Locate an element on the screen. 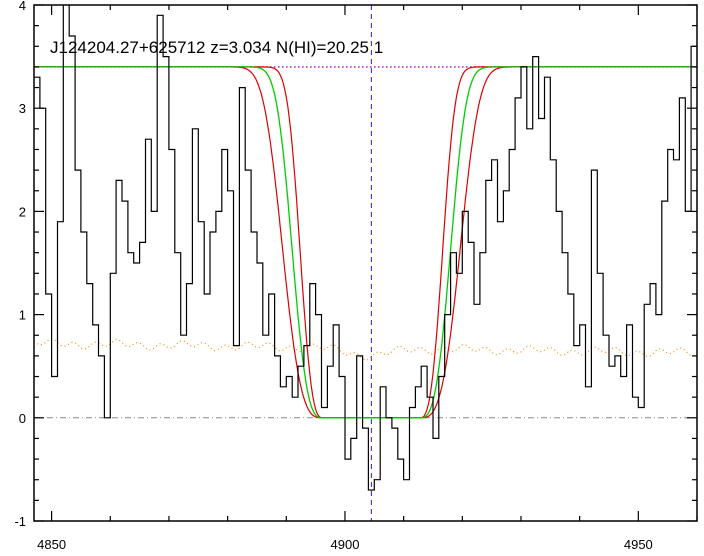 The width and height of the screenshot is (704, 556). y-tick-label: 3 is located at coordinates (22, 108).